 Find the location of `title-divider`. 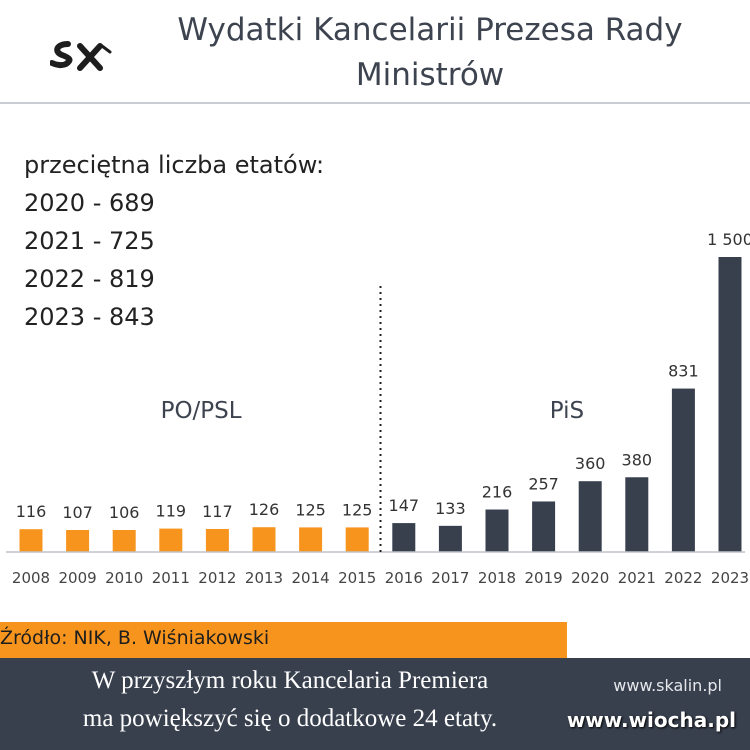

title-divider is located at coordinates (375, 103).